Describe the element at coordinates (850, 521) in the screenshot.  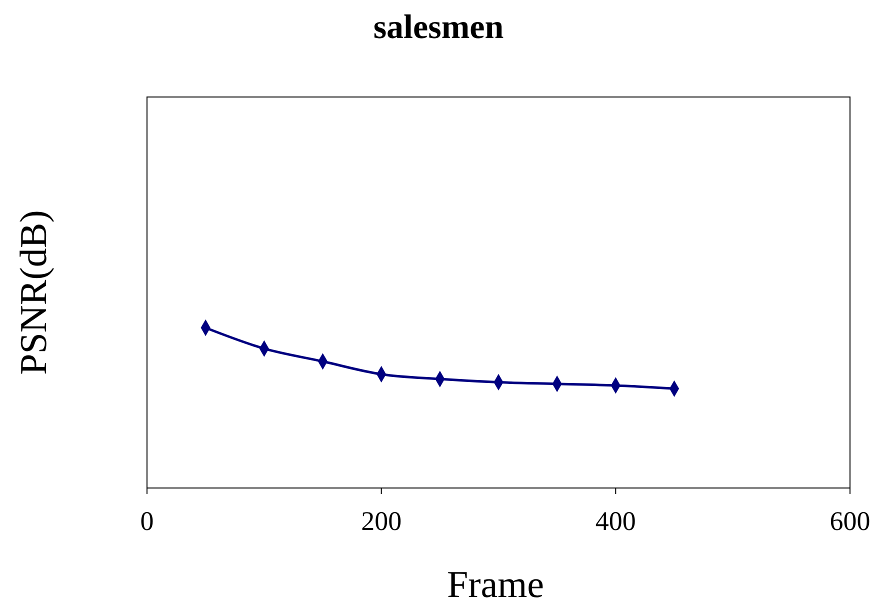
I see `x-tick-label: 600` at that location.